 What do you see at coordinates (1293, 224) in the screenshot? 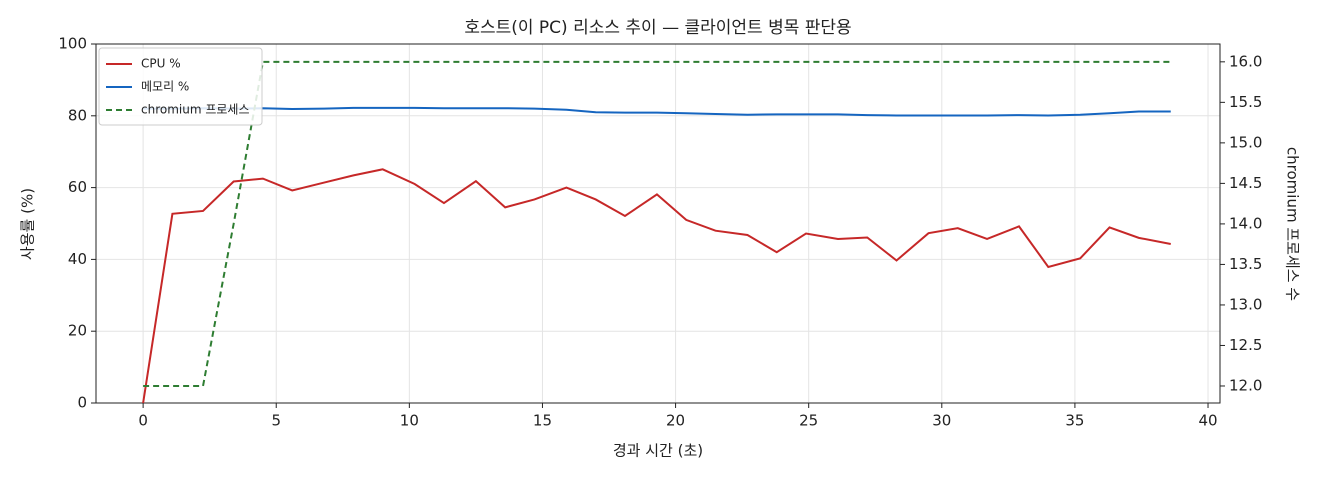
I see `y2-axis-label: chromium 프로세스 수` at bounding box center [1293, 224].